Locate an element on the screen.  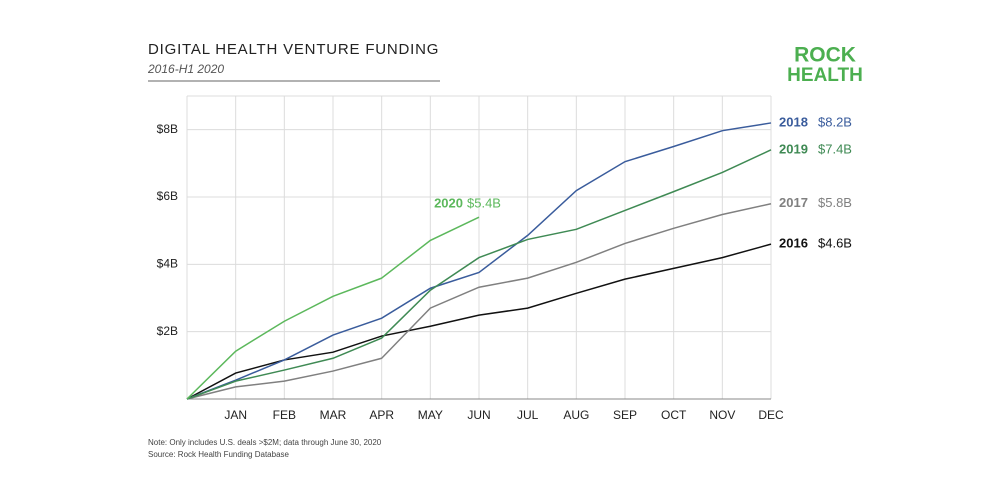
value-label: $4.6B is located at coordinates (835, 243).